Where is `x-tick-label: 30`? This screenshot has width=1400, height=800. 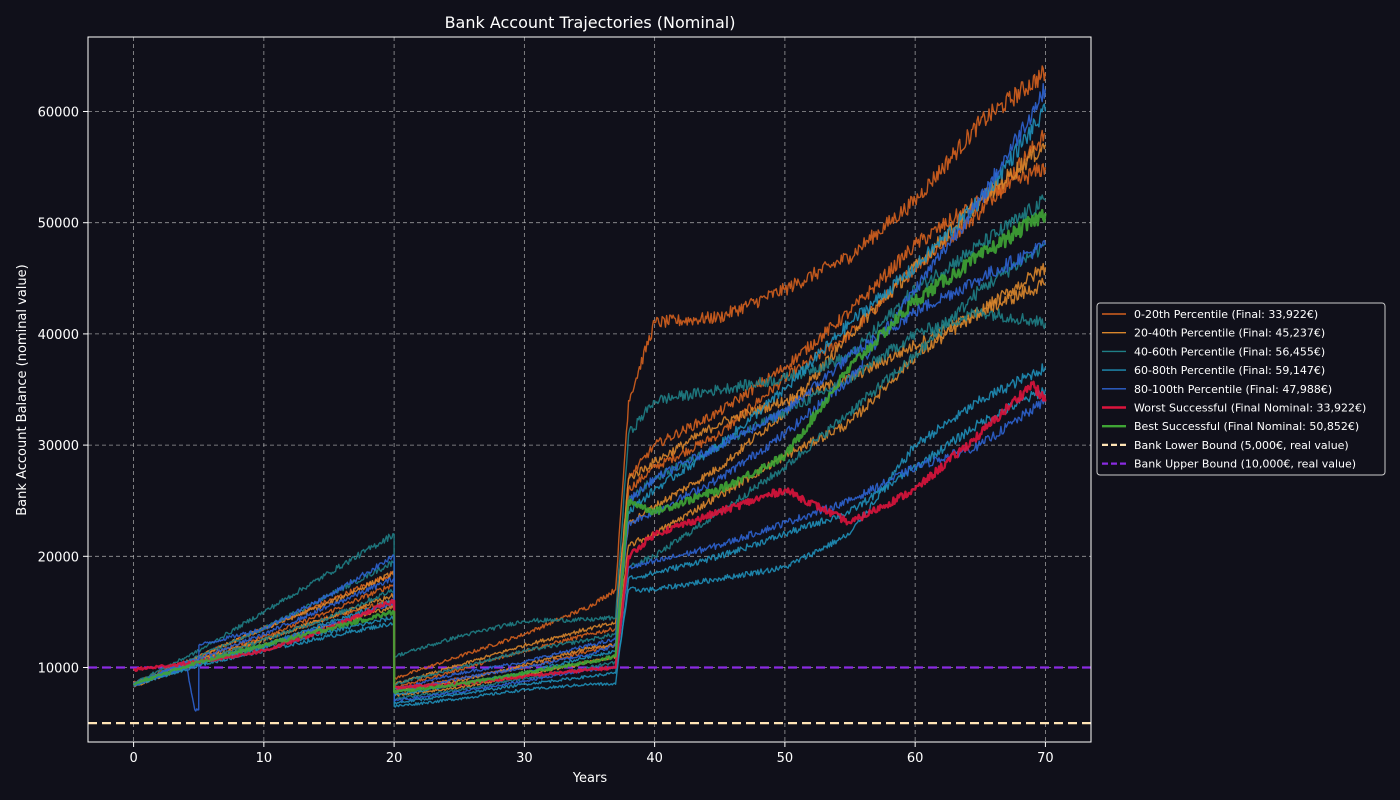 x-tick-label: 30 is located at coordinates (524, 758).